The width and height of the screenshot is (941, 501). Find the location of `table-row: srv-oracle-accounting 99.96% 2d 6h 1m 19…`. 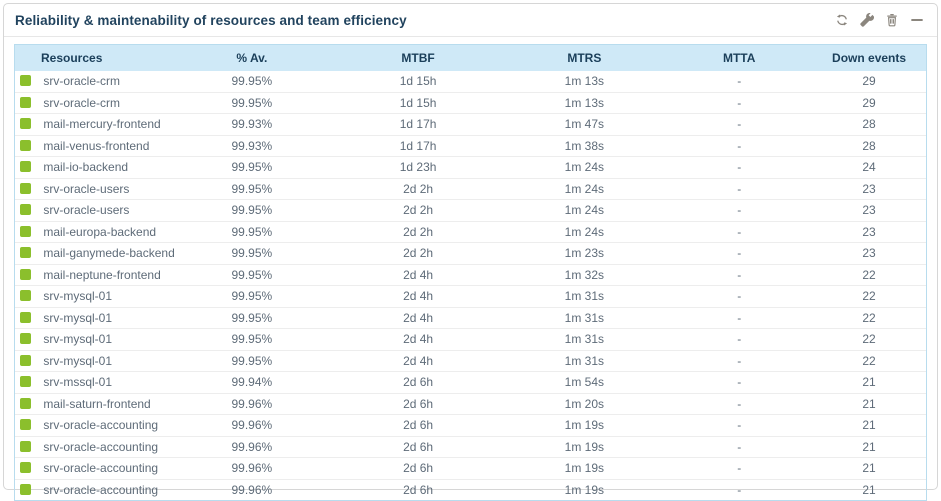

table-row: srv-oracle-accounting 99.96% 2d 6h 1m 19… is located at coordinates (470, 447).